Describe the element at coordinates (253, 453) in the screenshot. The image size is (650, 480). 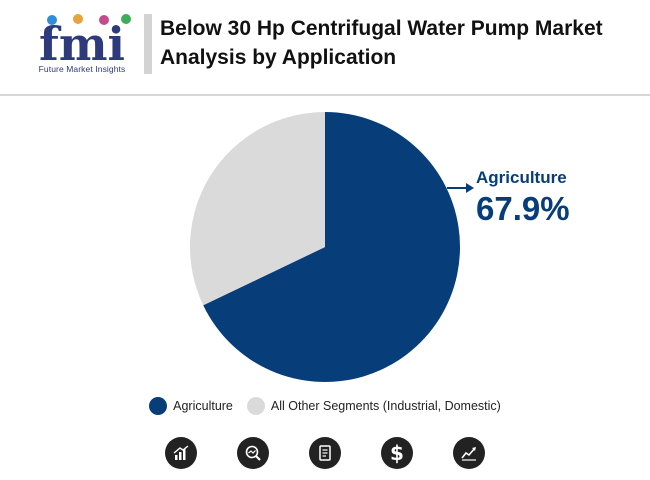
I see `trend-magnifier-icon` at that location.